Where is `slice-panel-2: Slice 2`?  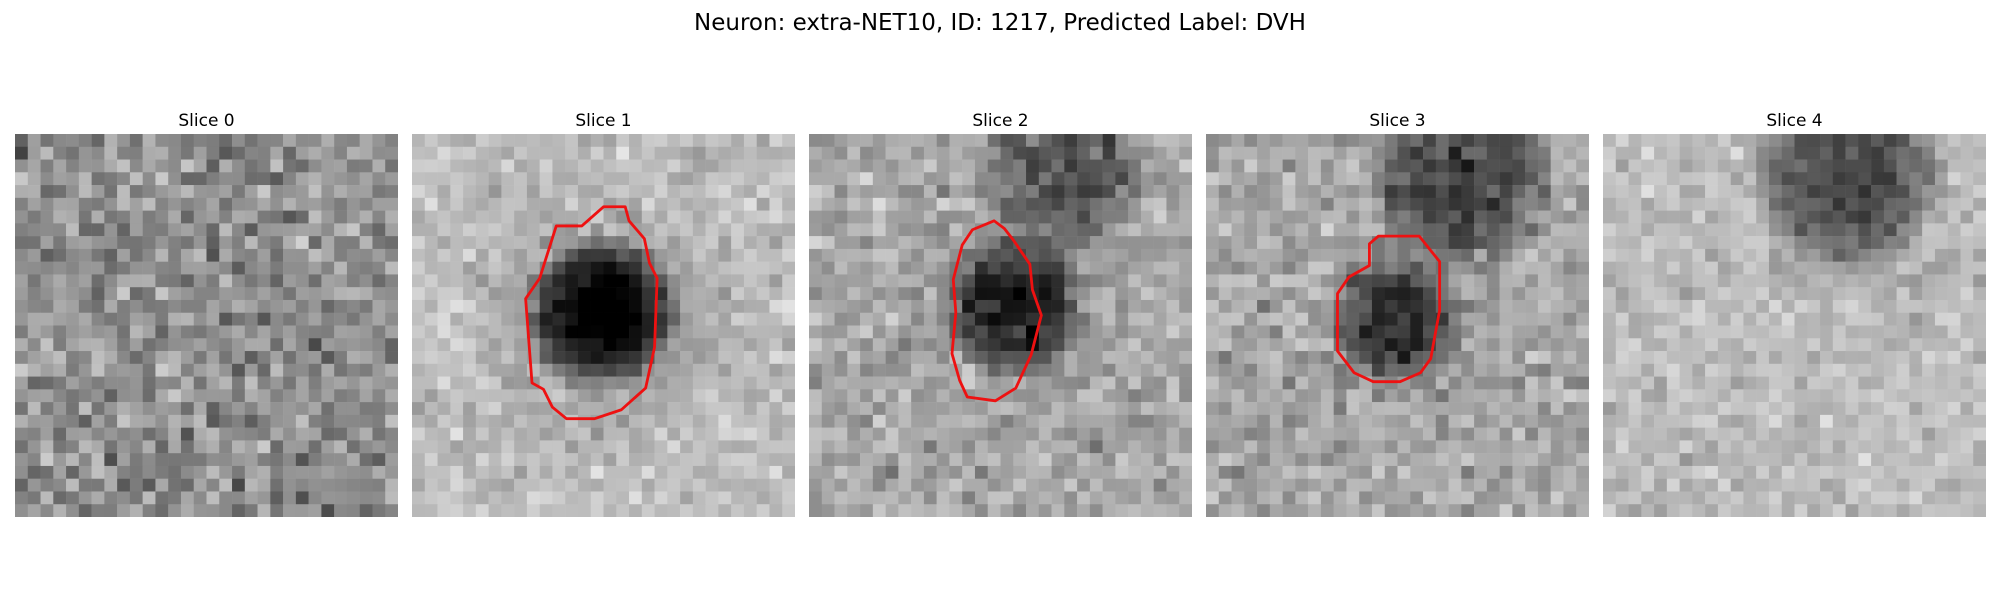
slice-panel-2: Slice 2 is located at coordinates (1000, 312).